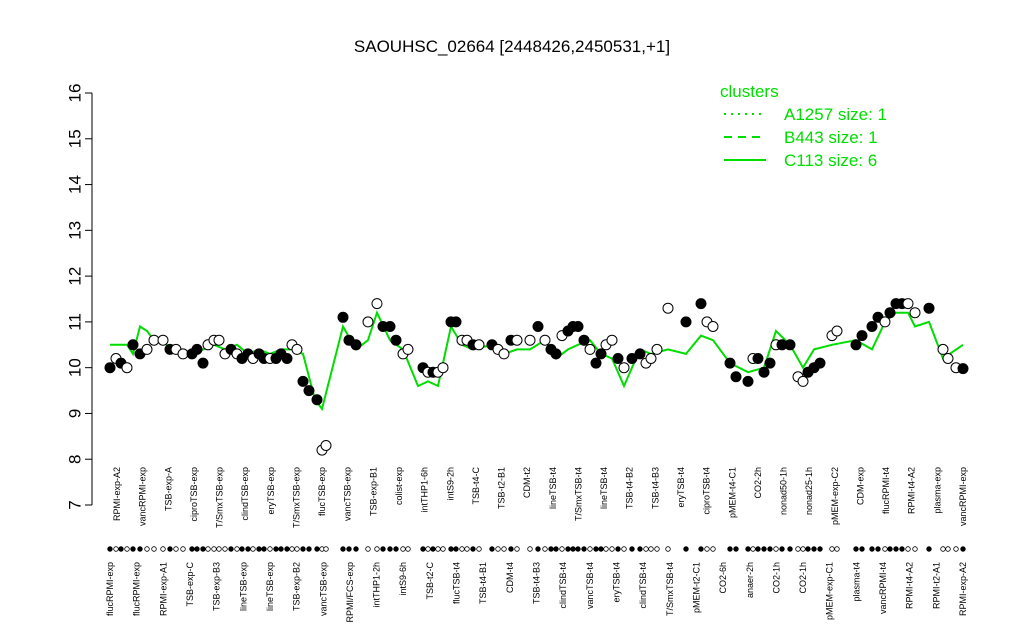 This screenshot has height=640, width=1024. Describe the element at coordinates (110, 589) in the screenshot. I see `x-tick-label-bottom: flucRPMI-exp` at that location.